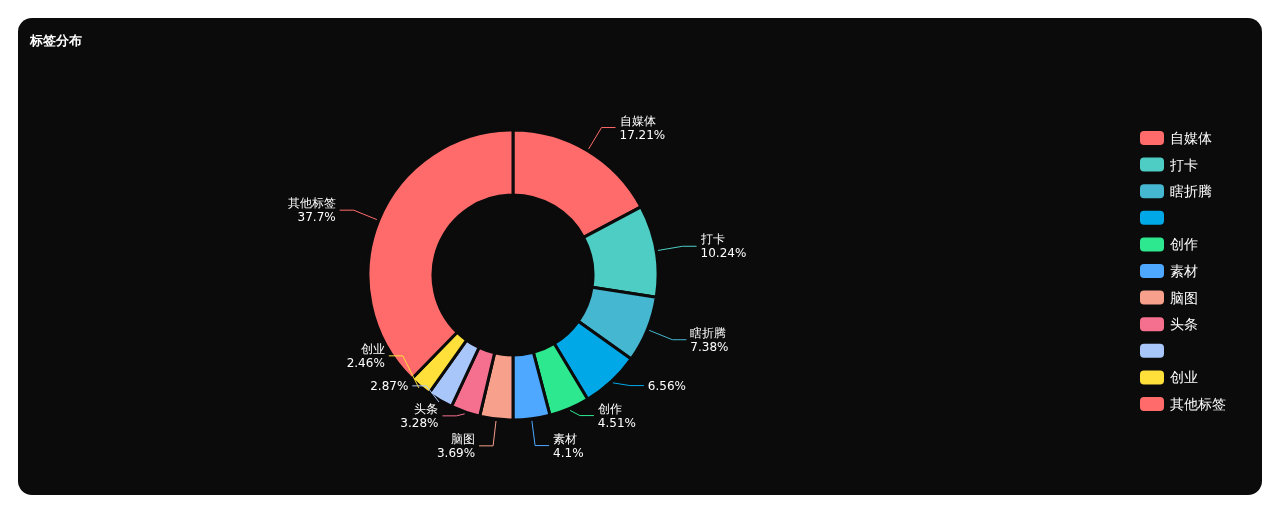  Describe the element at coordinates (565, 438) in the screenshot. I see `slice-label: 素材` at that location.